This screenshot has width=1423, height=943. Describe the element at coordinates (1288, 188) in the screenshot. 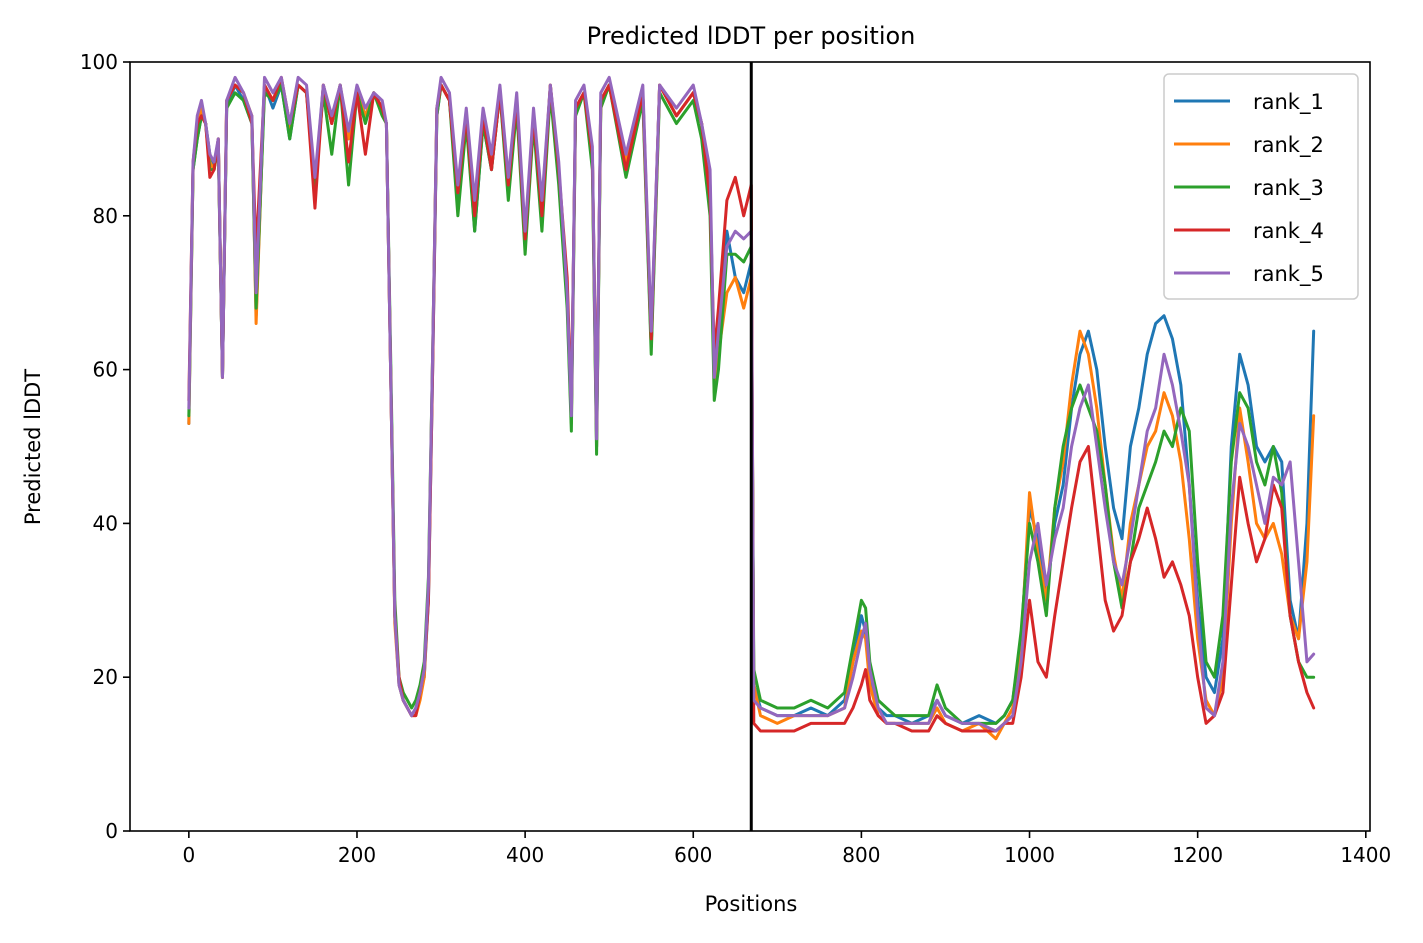

I see `legend-label-rank-3: rank_3` at that location.